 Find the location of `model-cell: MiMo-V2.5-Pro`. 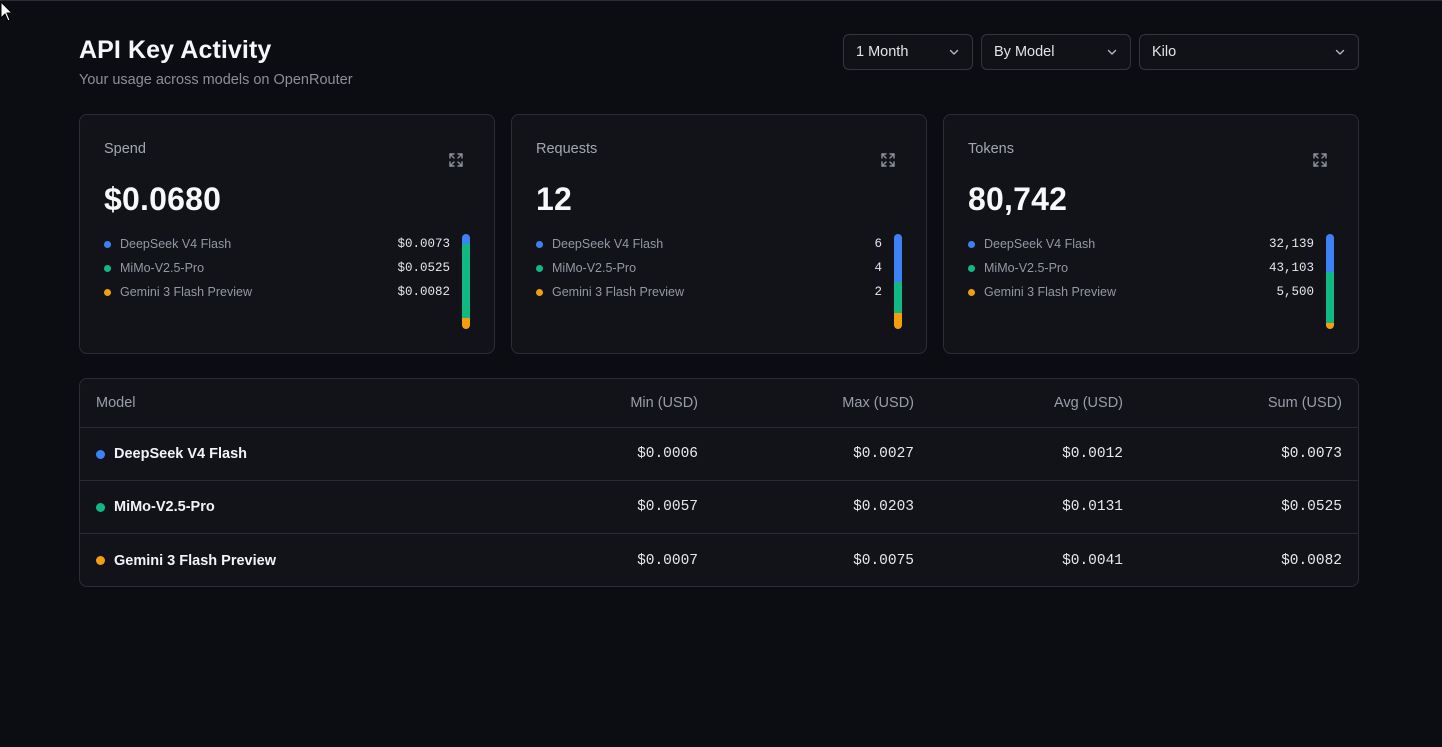

model-cell: MiMo-V2.5-Pro is located at coordinates (155, 507).